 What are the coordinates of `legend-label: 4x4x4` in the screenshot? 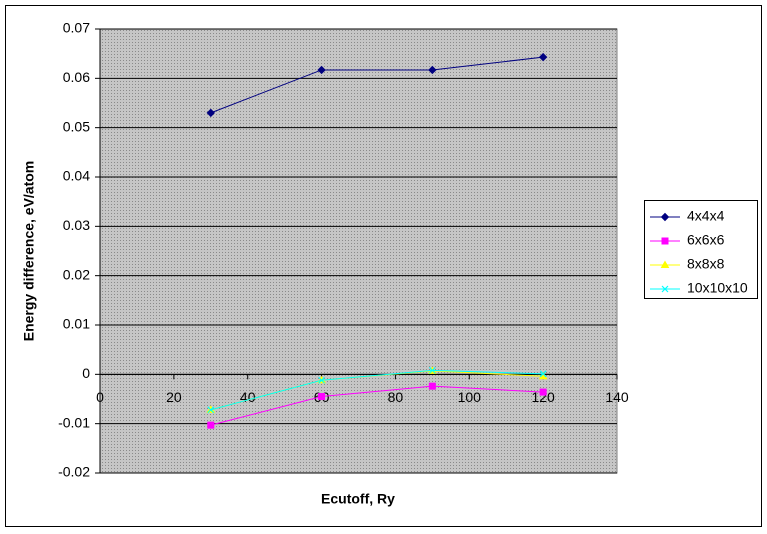 It's located at (706, 216).